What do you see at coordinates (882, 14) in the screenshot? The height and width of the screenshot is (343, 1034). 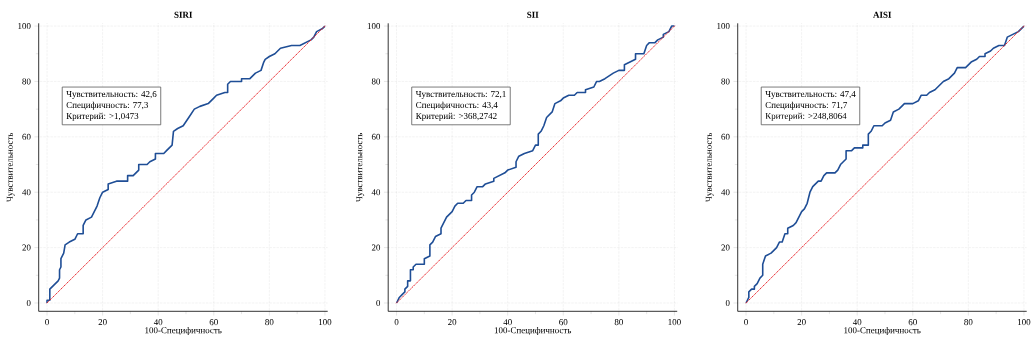 I see `chart-title: AISI` at bounding box center [882, 14].